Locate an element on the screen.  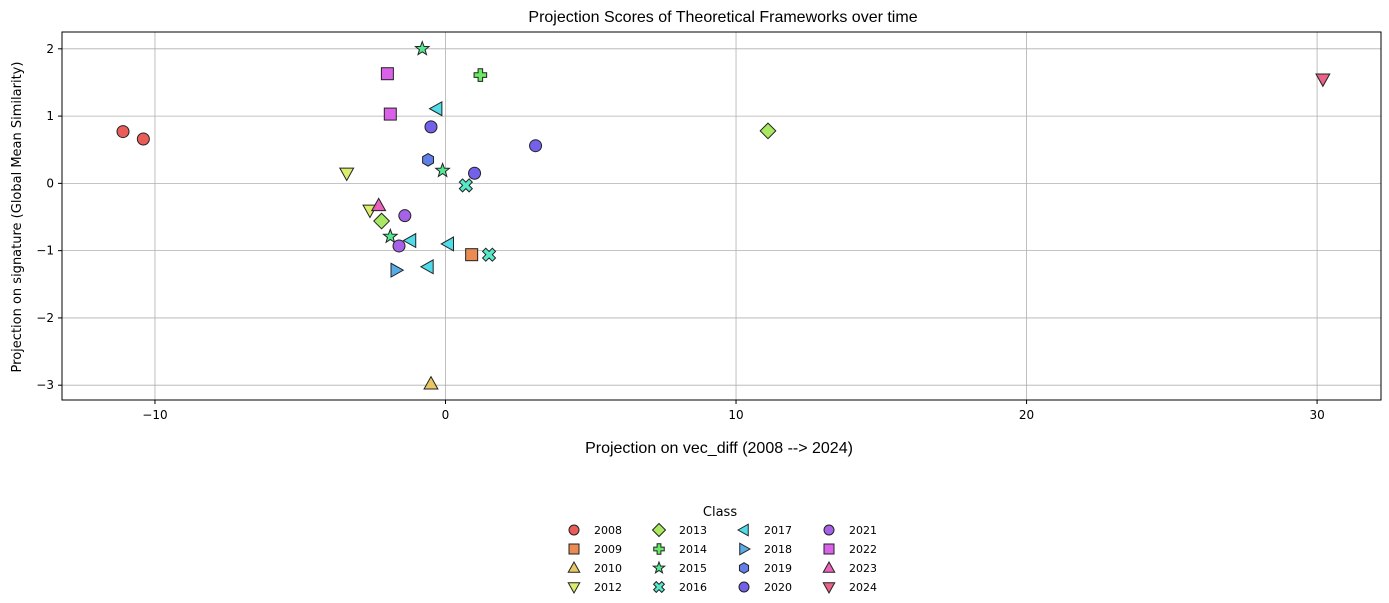
x-tick-label: 20 is located at coordinates (1026, 415).